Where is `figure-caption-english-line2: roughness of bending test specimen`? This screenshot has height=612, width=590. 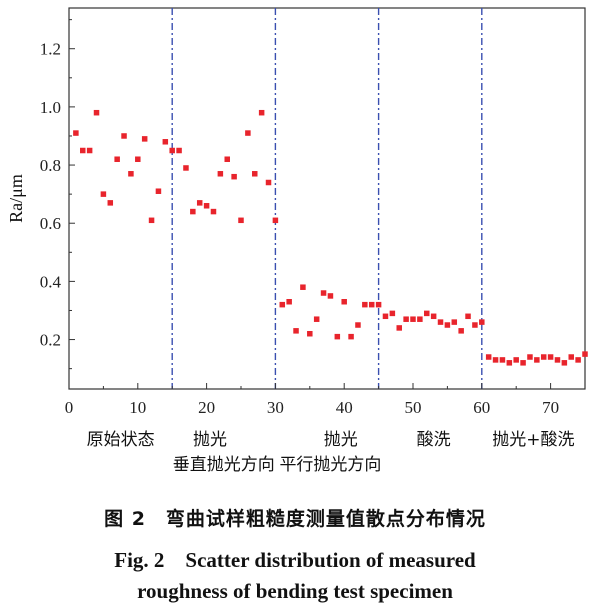
figure-caption-english-line2: roughness of bending test specimen is located at coordinates (295, 591).